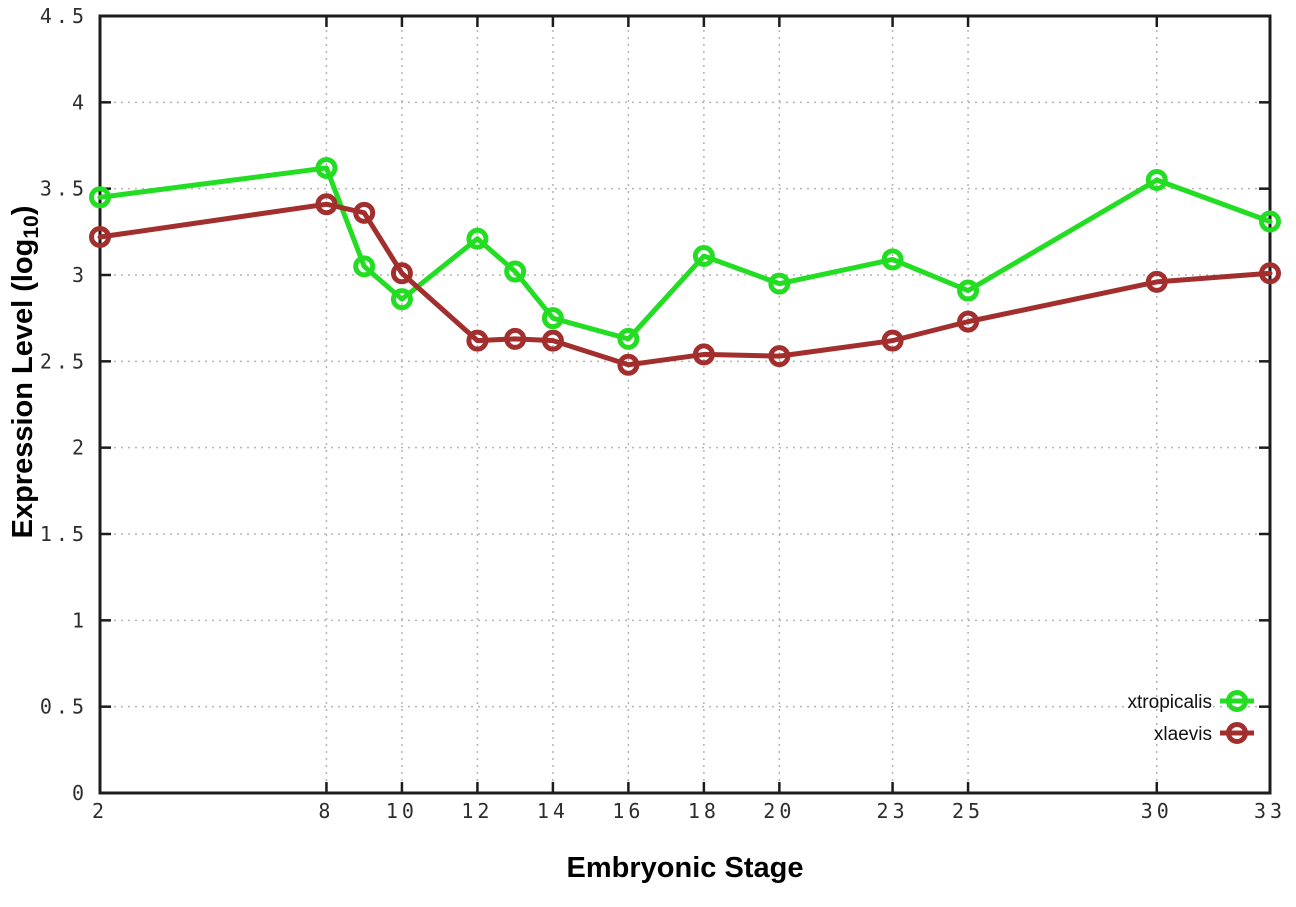  Describe the element at coordinates (477, 811) in the screenshot. I see `x-tick-label: 12` at that location.